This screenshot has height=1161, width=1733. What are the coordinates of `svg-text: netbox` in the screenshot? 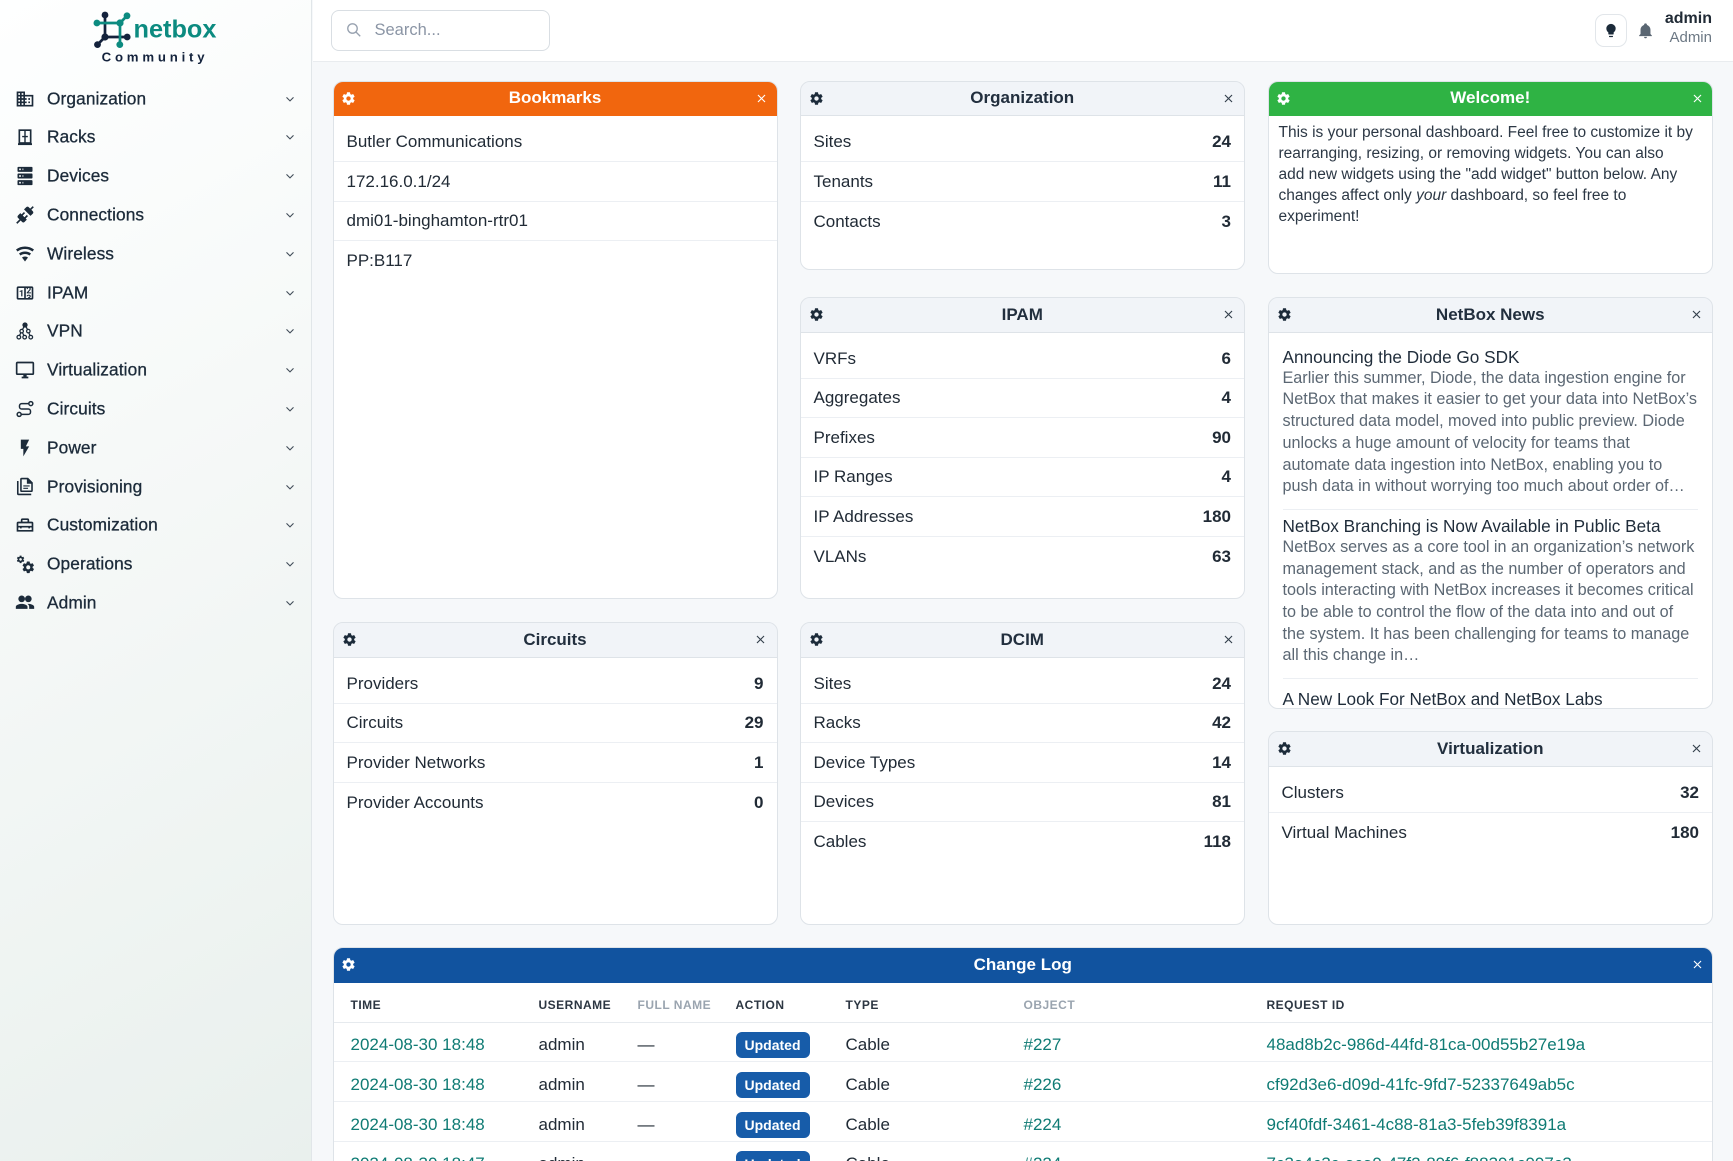 It's located at (175, 30).